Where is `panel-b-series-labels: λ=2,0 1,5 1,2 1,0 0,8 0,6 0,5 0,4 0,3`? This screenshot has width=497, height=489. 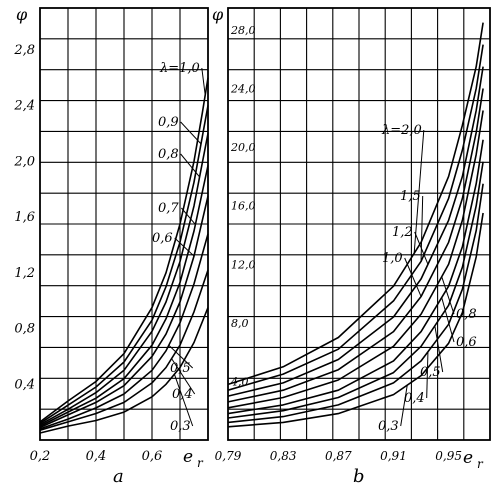 panel-b-series-labels: λ=2,0 1,5 1,2 1,0 0,8 0,6 0,5 0,4 0,3 is located at coordinates (427, 278).